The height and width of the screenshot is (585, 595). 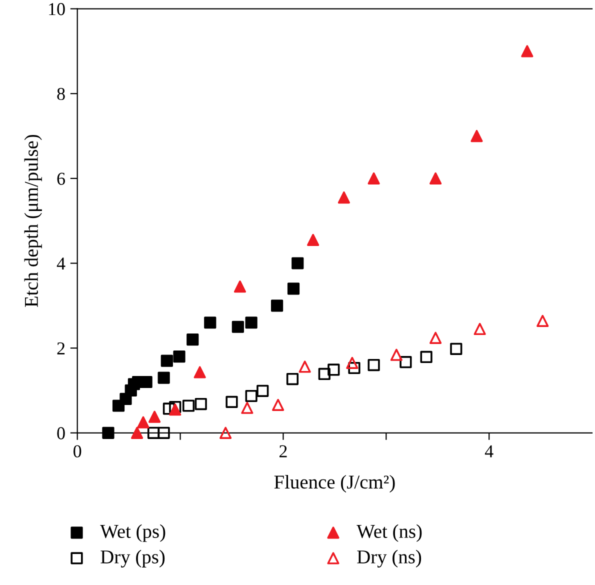 I want to click on y-tick-label: 8, so click(x=61, y=94).